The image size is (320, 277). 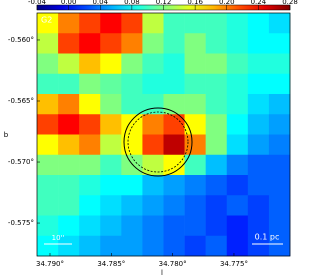 What do you see at coordinates (6, 135) in the screenshot?
I see `y-axis-label: b` at bounding box center [6, 135].